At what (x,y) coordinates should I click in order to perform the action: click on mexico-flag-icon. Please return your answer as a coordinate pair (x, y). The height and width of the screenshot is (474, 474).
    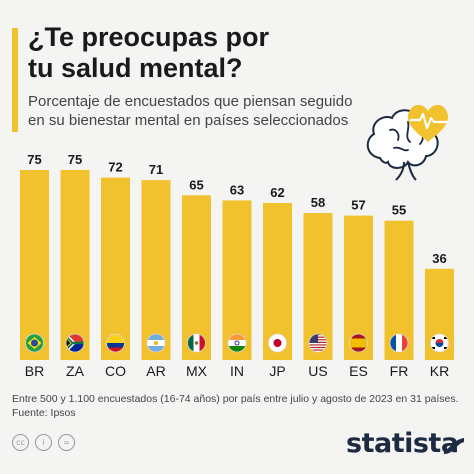
    Looking at the image, I should click on (196, 343).